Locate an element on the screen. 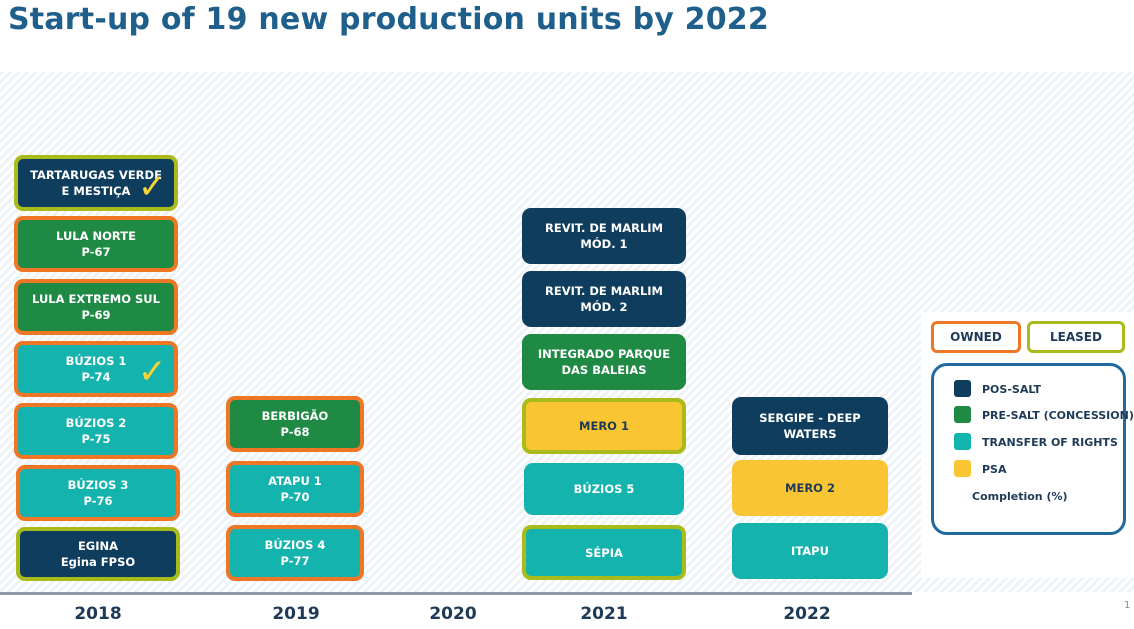  unit-buzios-5: BÚZIOS 5 is located at coordinates (604, 489).